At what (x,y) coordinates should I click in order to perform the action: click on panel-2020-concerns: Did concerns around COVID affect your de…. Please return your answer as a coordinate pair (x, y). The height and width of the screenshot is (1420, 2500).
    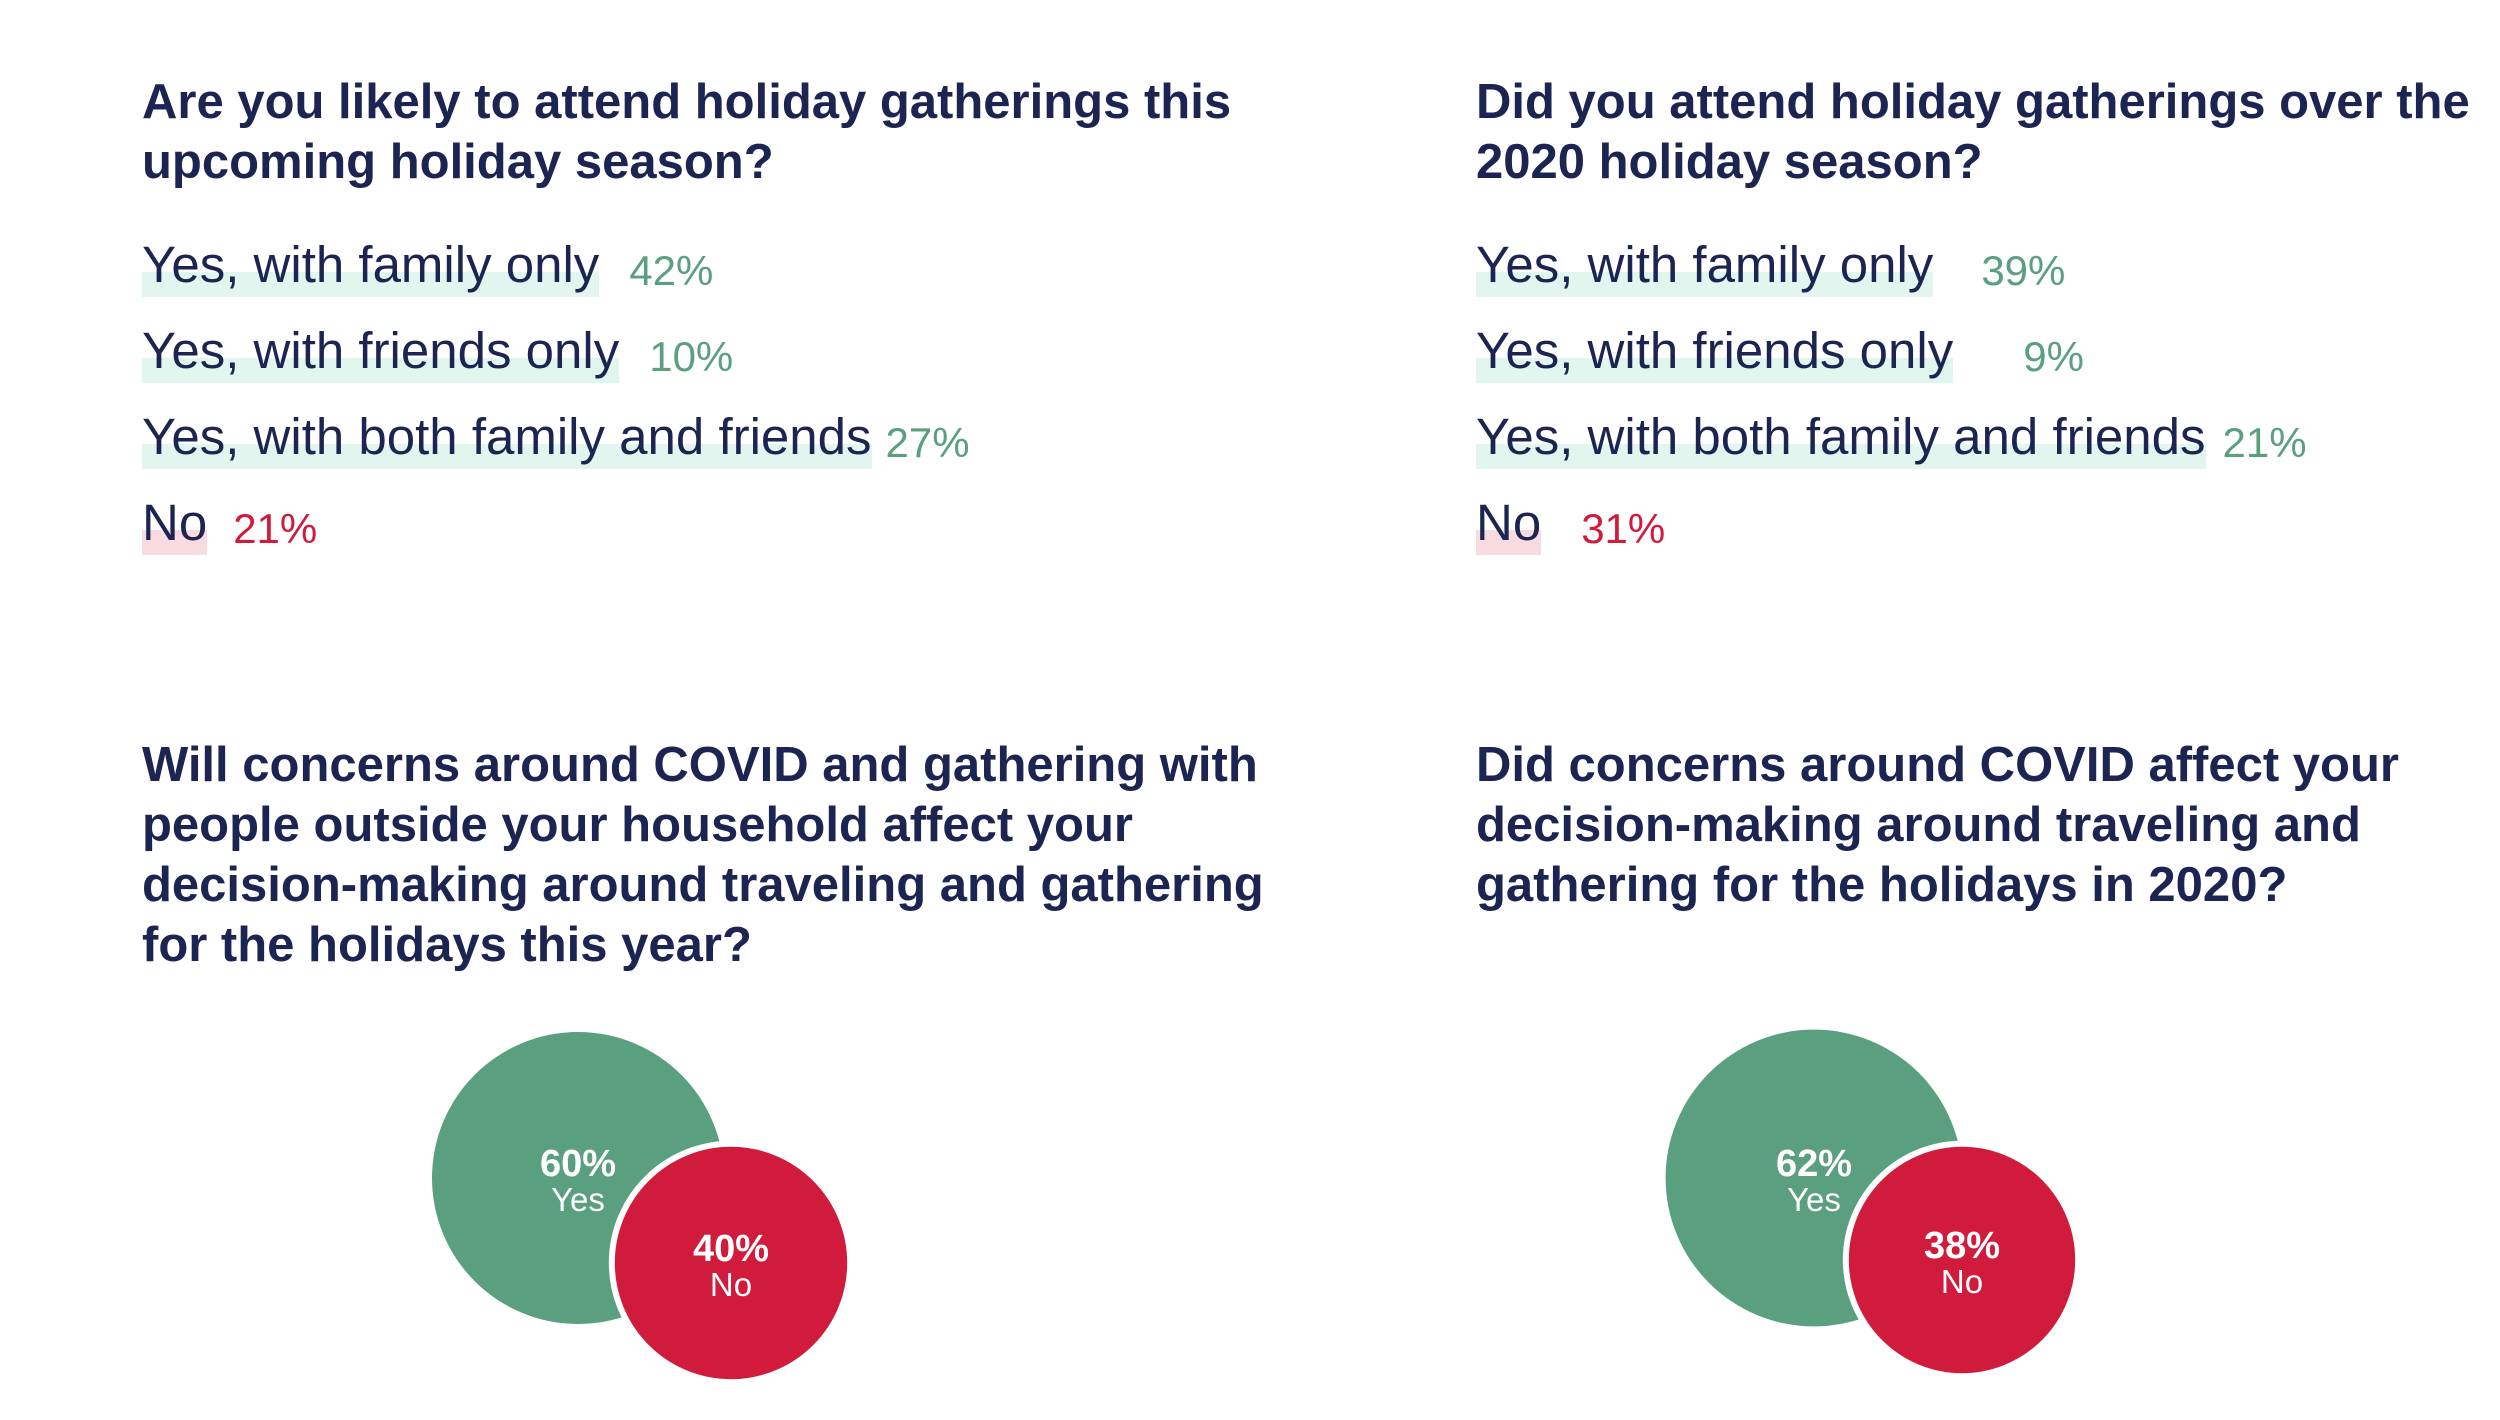
    Looking at the image, I should click on (1976, 825).